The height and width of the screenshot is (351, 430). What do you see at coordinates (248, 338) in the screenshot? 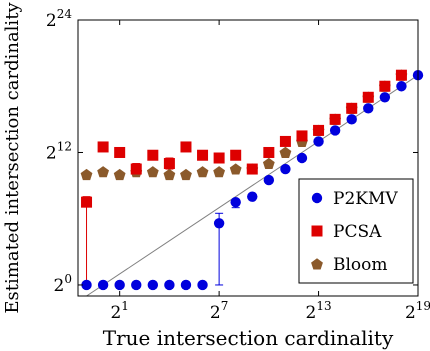
I see `x-axis-title: True intersection cardinality` at bounding box center [248, 338].